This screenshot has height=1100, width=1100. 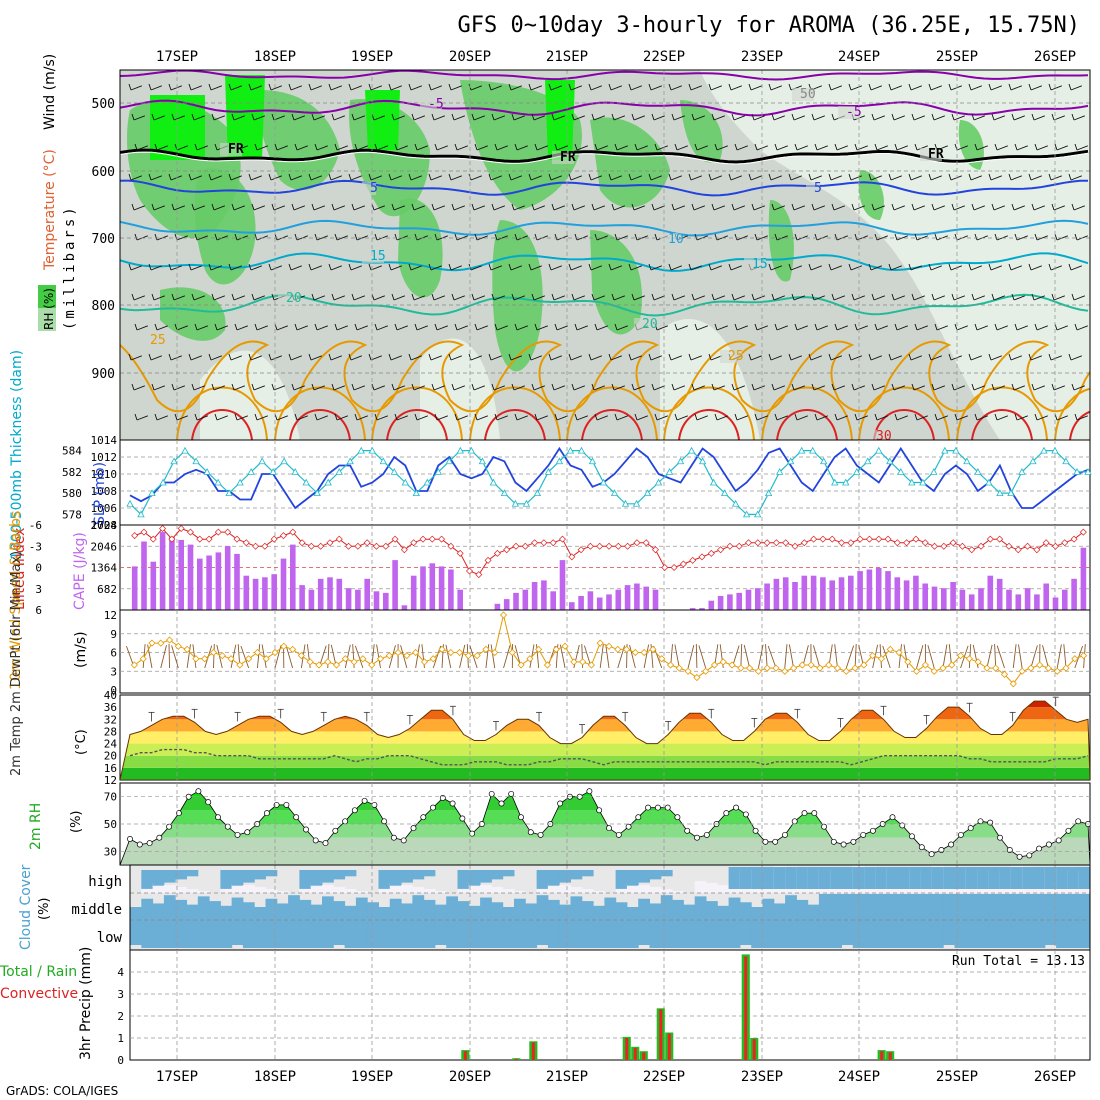 What do you see at coordinates (110, 731) in the screenshot?
I see `temp2m-tick: 28` at bounding box center [110, 731].